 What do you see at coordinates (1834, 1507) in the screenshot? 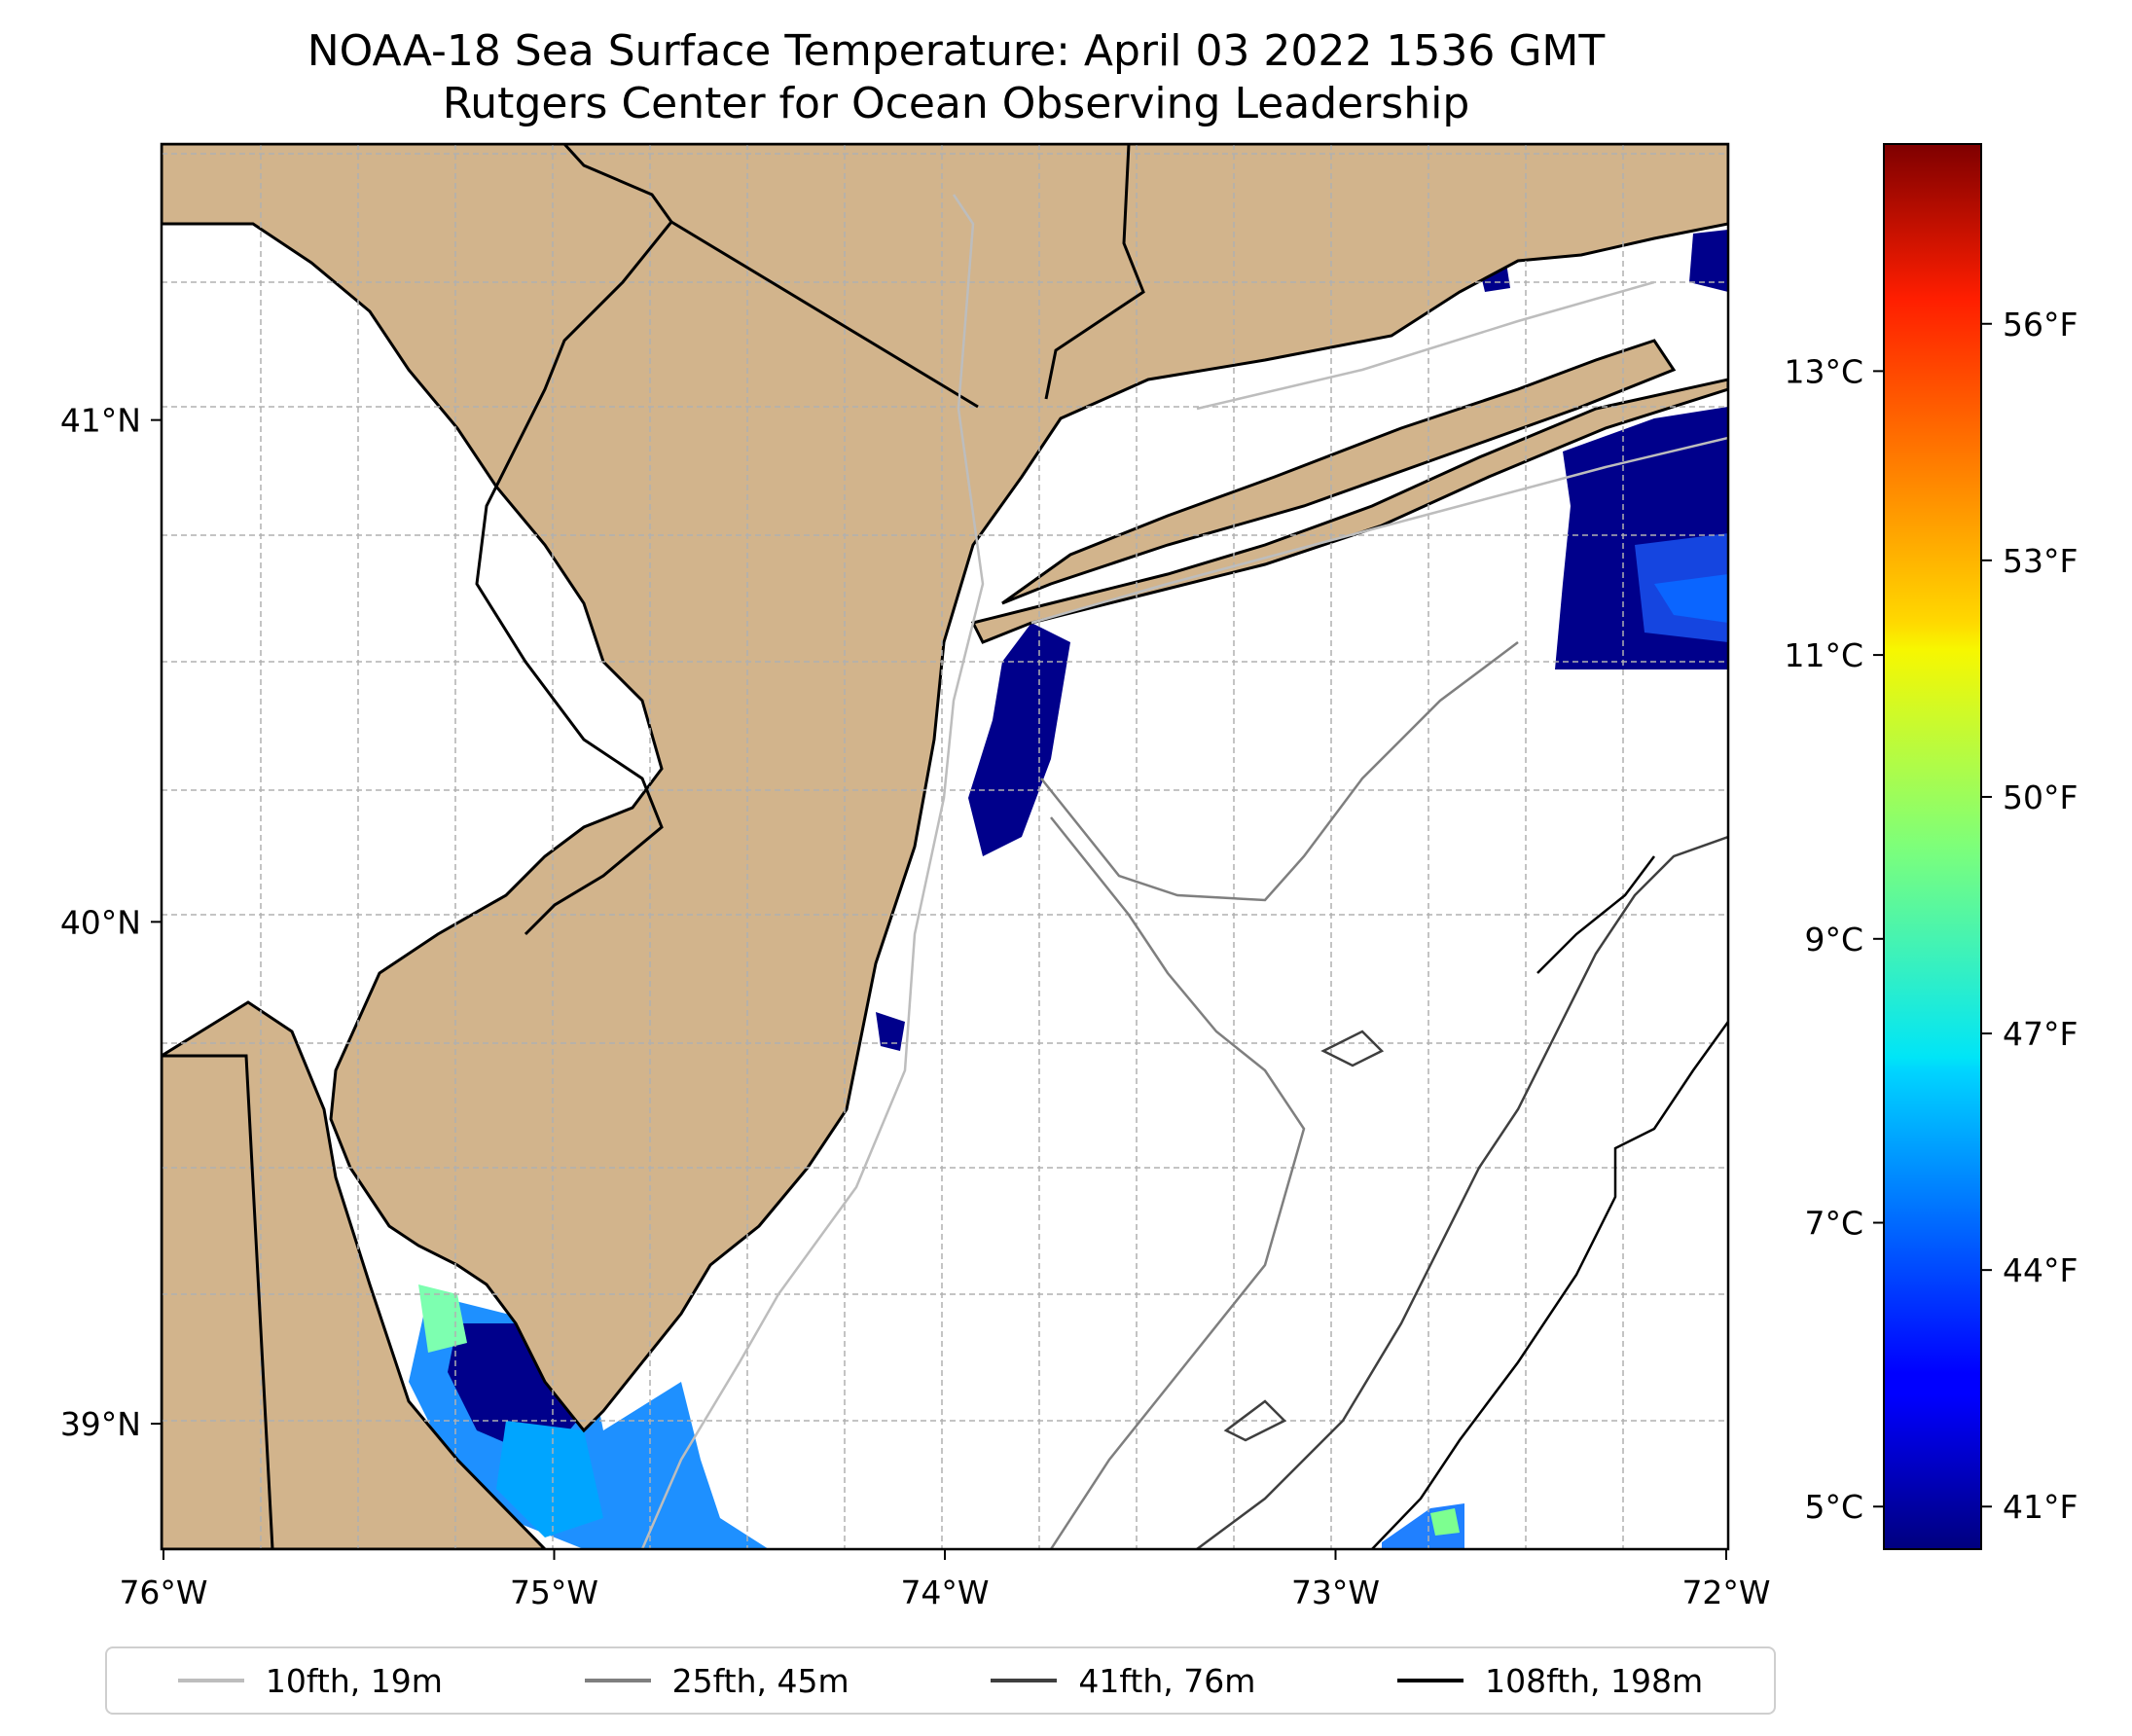
I see `celsius-tick-label: 5°C` at bounding box center [1834, 1507].